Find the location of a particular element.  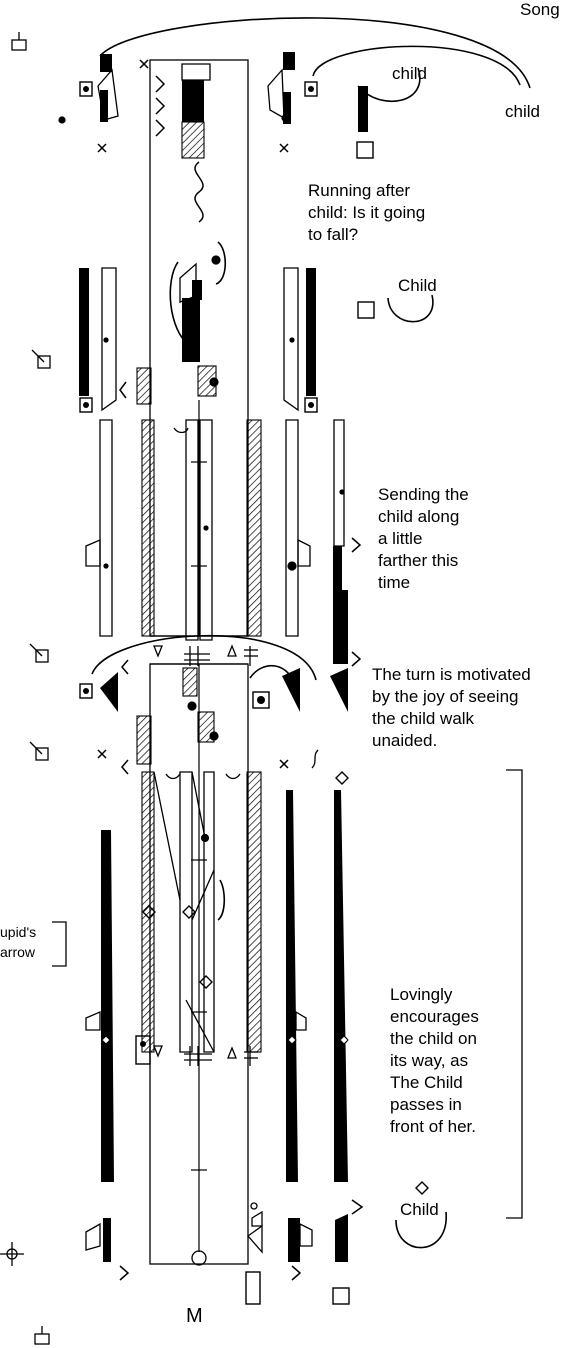

child-label-mid: Child is located at coordinates (417, 285).